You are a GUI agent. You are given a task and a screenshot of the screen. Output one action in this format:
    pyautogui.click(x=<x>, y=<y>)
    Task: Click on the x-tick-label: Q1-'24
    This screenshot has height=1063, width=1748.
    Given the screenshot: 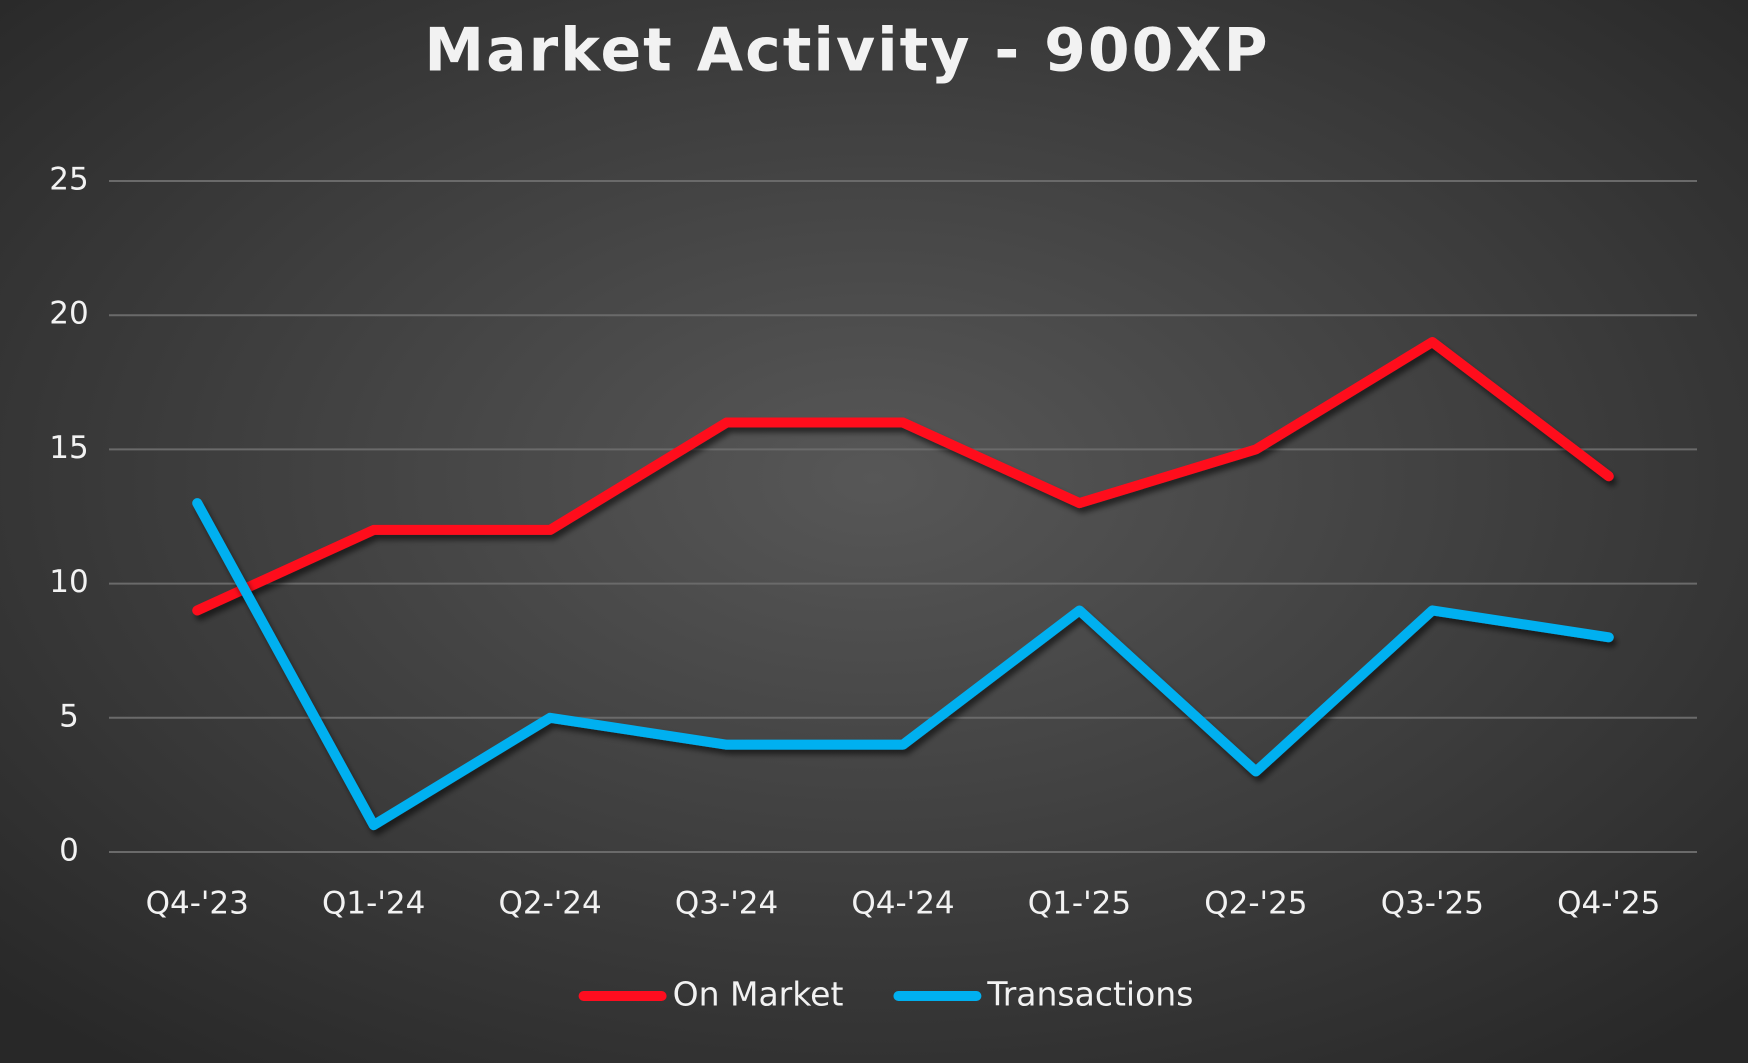 What is the action you would take?
    pyautogui.click(x=373, y=904)
    